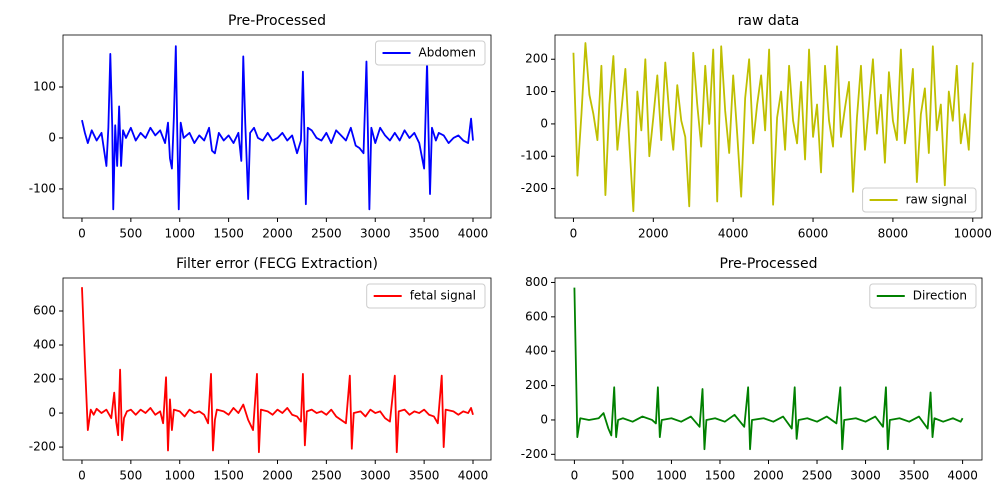 The width and height of the screenshot is (1000, 500). Describe the element at coordinates (447, 53) in the screenshot. I see `legend-label: Abdomen` at that location.